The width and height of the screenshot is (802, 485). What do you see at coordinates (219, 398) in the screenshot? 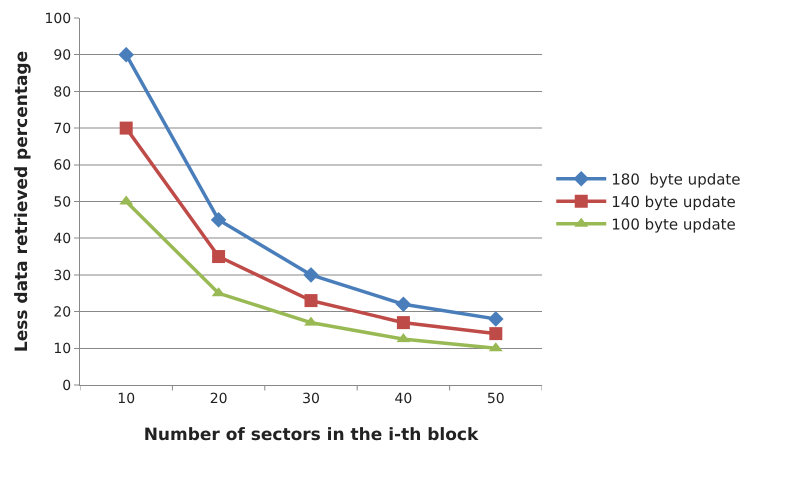
I see `x-tick-label: 20` at bounding box center [219, 398].